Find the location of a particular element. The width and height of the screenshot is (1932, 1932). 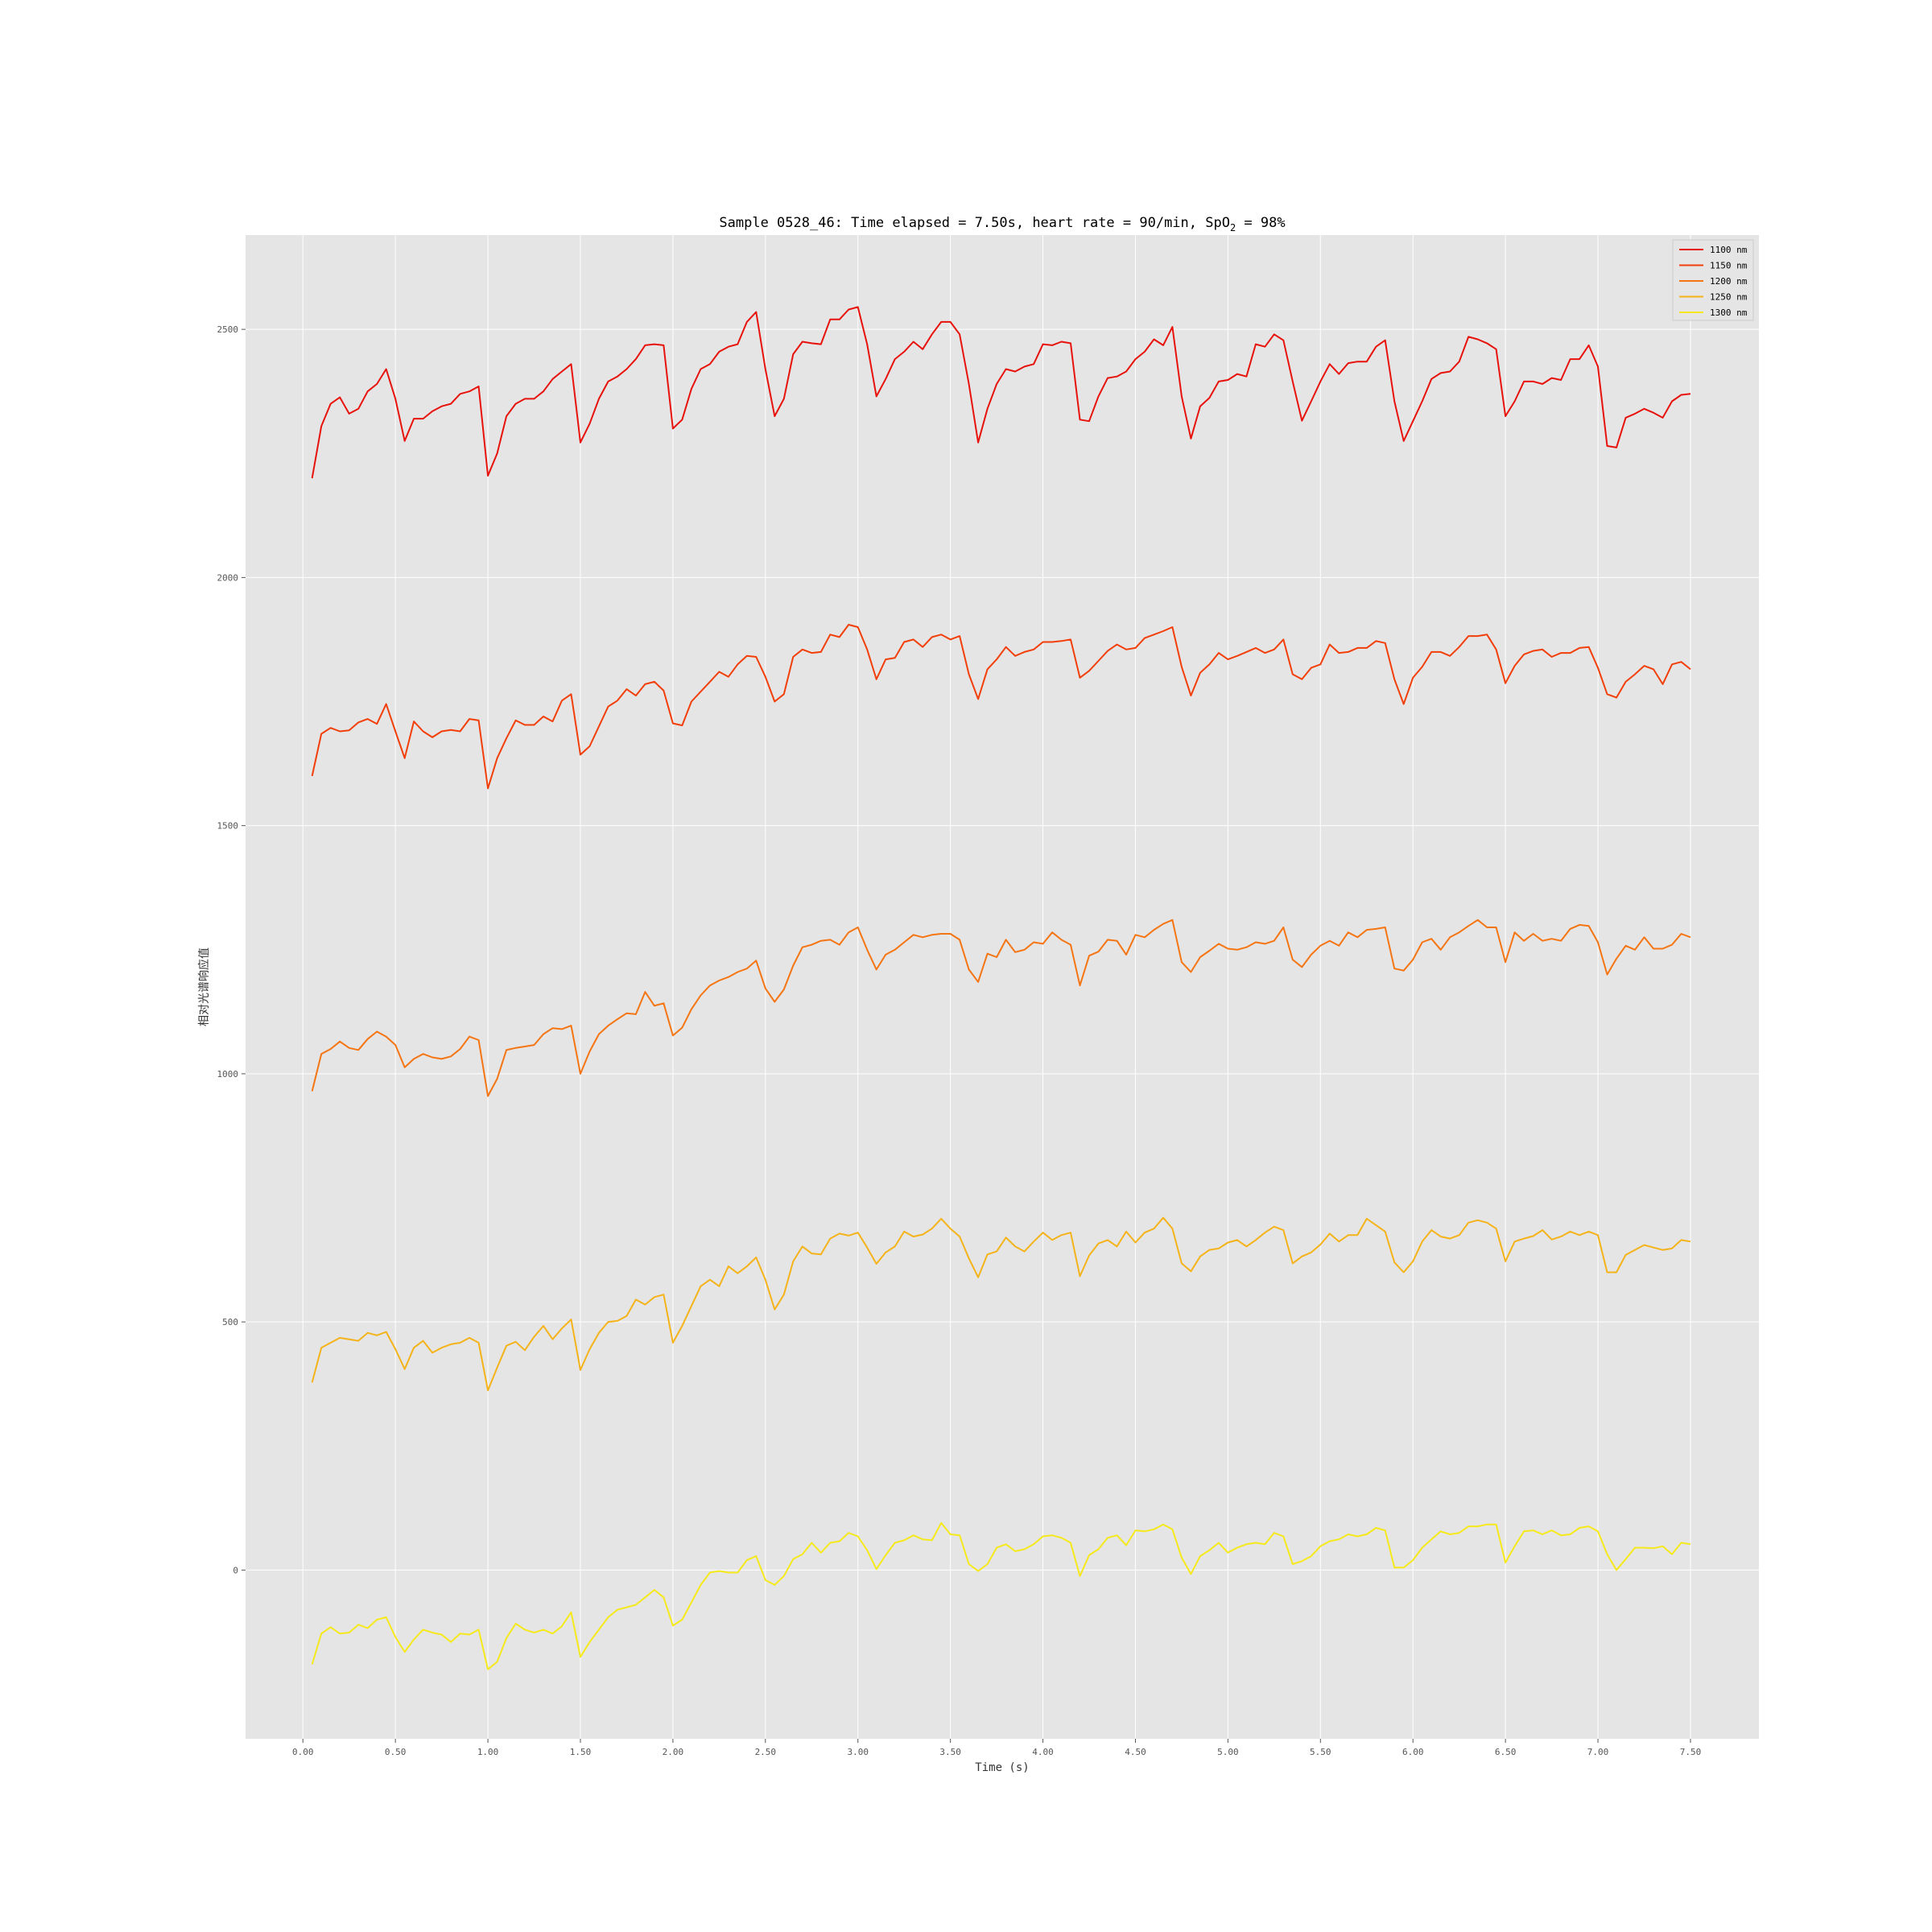

x-tick-label: 4.50 is located at coordinates (1135, 1752).